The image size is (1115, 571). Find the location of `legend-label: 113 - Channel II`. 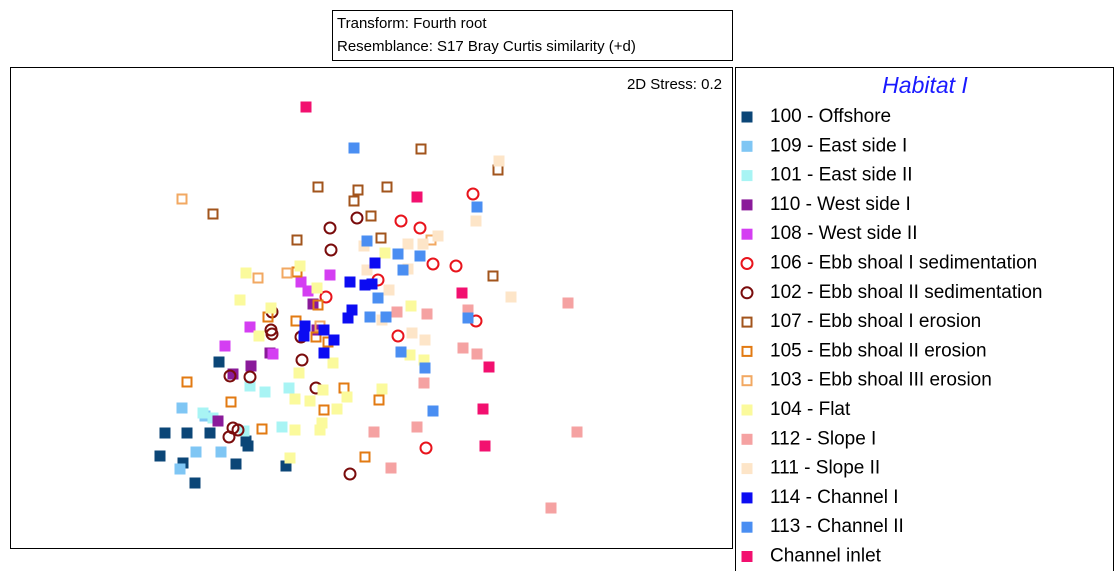

legend-label: 113 - Channel II is located at coordinates (837, 526).